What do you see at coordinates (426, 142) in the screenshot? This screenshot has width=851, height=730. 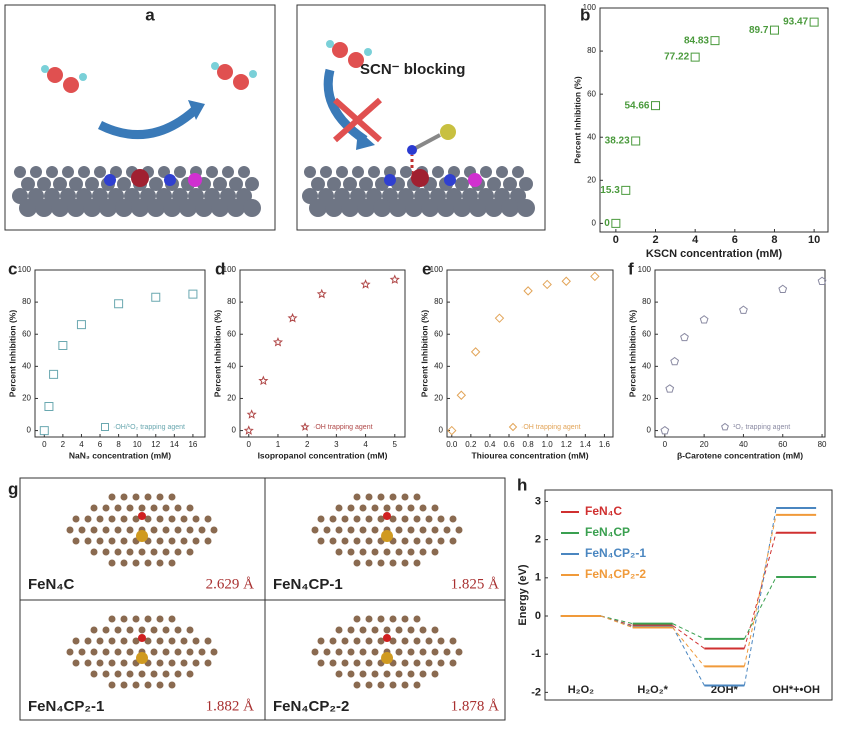 I see `bond` at bounding box center [426, 142].